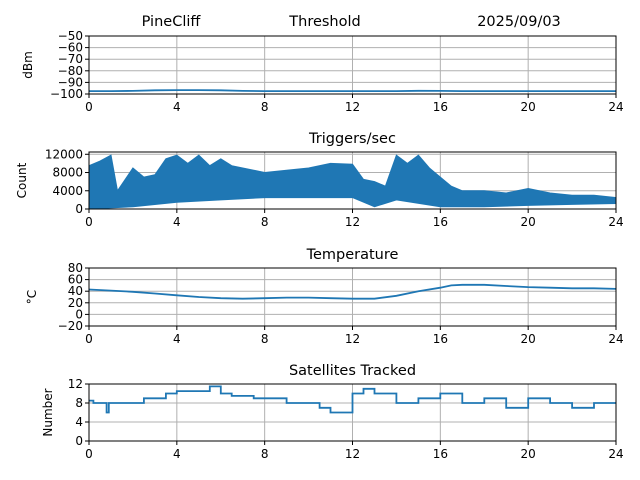 Image resolution: width=640 pixels, height=480 pixels. I want to click on y-tick-label: −50, so click(70, 36).